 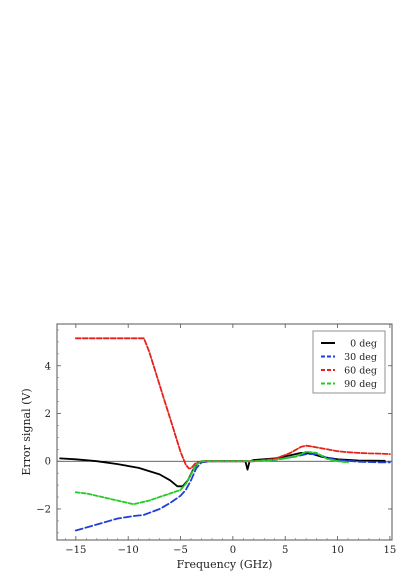 I want to click on x-tick-label: −15, so click(x=75, y=550).